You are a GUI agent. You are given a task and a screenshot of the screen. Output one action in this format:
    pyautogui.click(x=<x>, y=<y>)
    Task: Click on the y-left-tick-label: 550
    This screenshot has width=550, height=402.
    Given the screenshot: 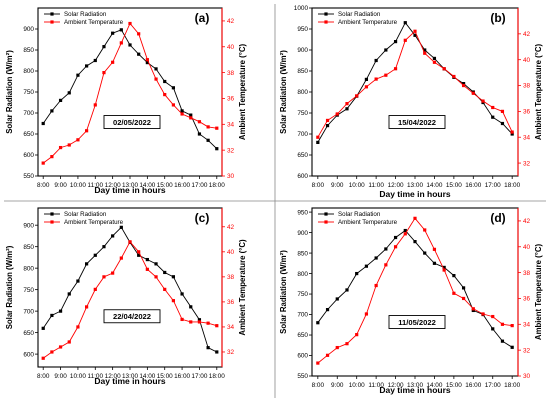 What is the action you would take?
    pyautogui.click(x=302, y=376)
    